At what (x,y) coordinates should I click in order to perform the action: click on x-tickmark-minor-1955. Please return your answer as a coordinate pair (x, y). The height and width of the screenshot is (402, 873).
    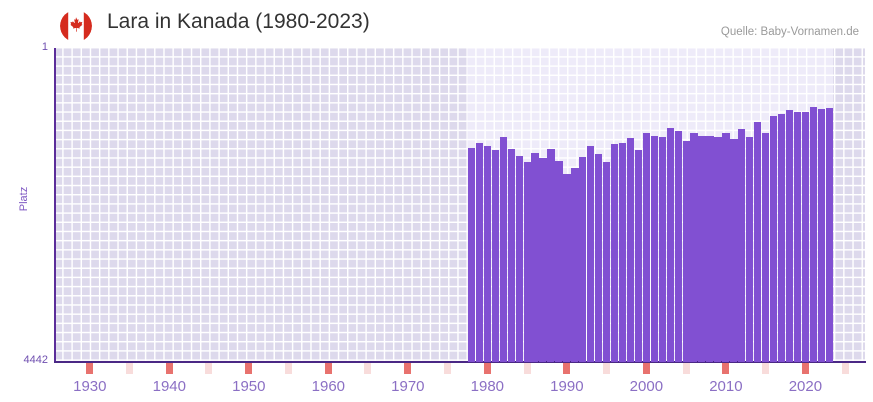
    Looking at the image, I should click on (288, 368).